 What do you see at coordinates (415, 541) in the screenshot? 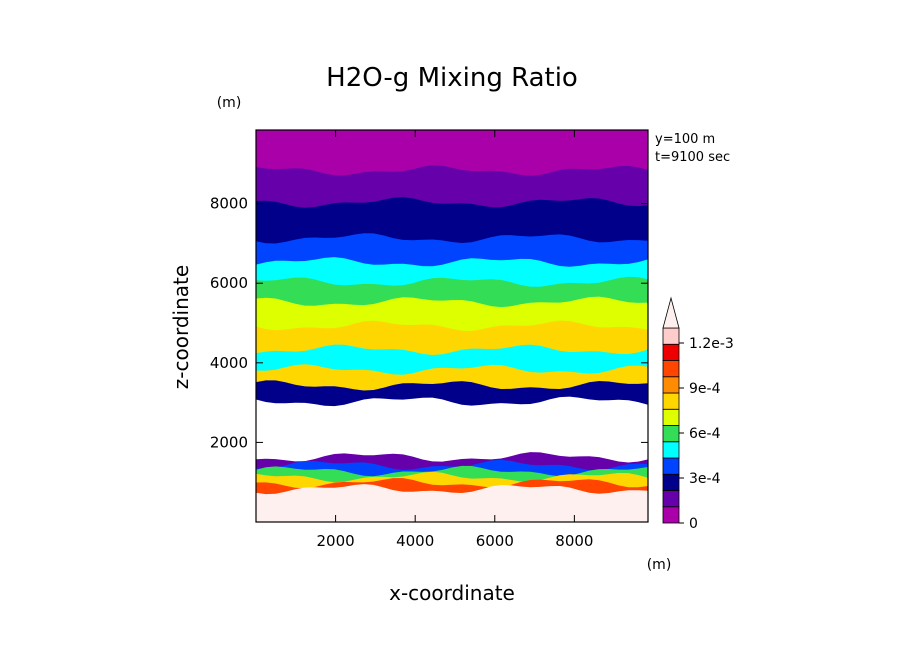
I see `x-tick-label: 4000` at bounding box center [415, 541].